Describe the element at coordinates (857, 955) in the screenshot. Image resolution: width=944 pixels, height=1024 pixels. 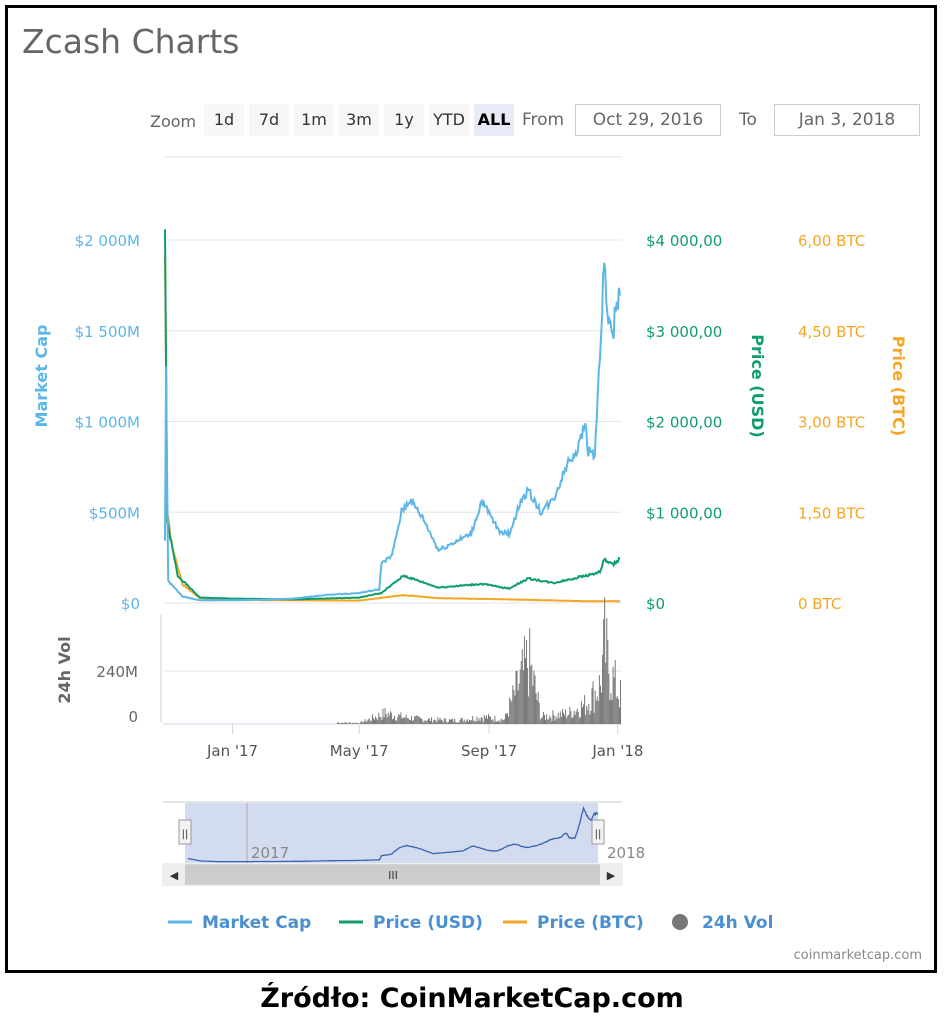
I see `credit-link: coinmarketcap.com` at that location.